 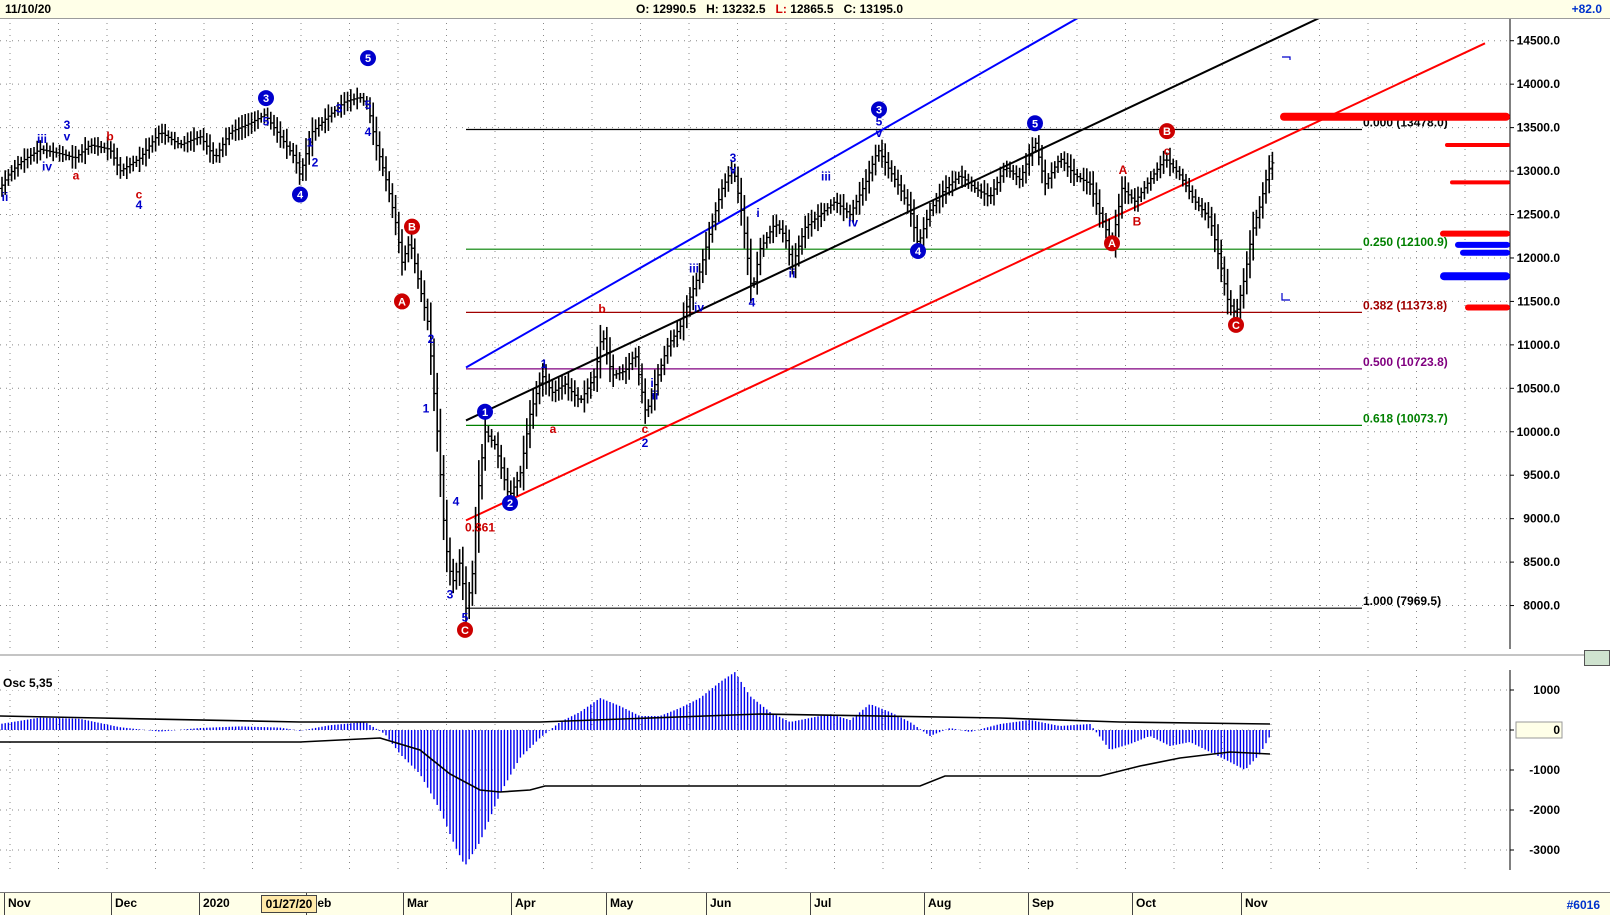 What do you see at coordinates (1539, 84) in the screenshot?
I see `y-tick-label: 14000.0` at bounding box center [1539, 84].